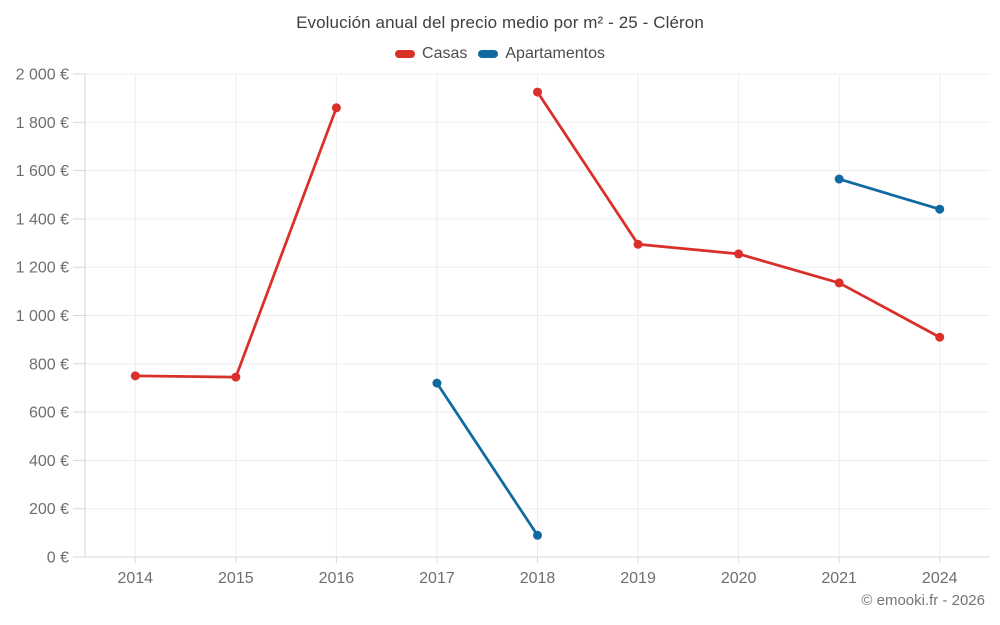 The height and width of the screenshot is (625, 1000). Describe the element at coordinates (336, 108) in the screenshot. I see `point-casas-2016` at that location.